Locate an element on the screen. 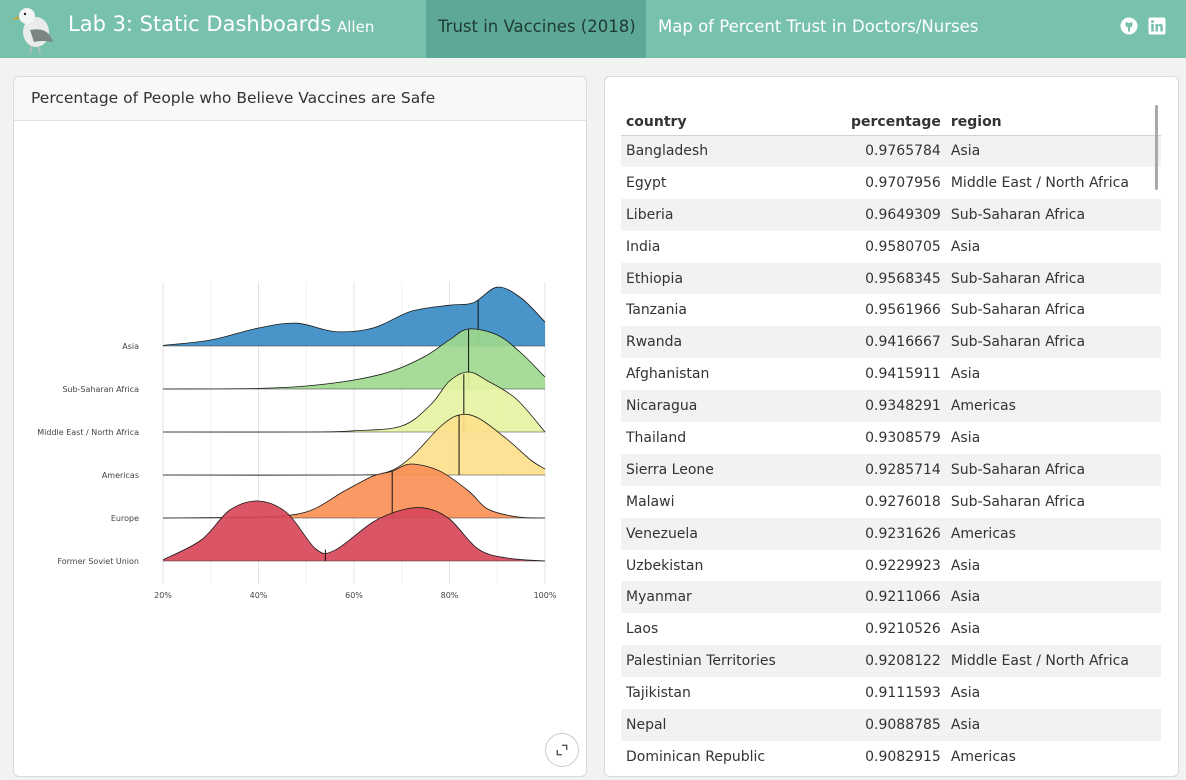 The image size is (1186, 780). cell-percentage: 0.9088785 is located at coordinates (896, 725).